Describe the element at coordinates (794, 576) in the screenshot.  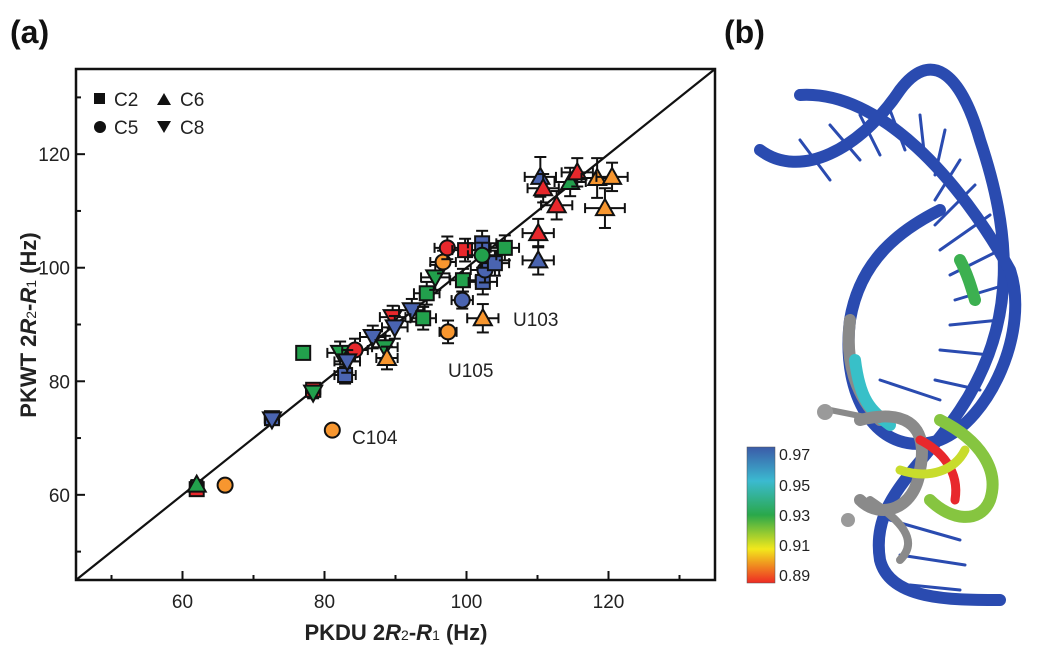
I see `colorbar-tick: 0.89` at that location.